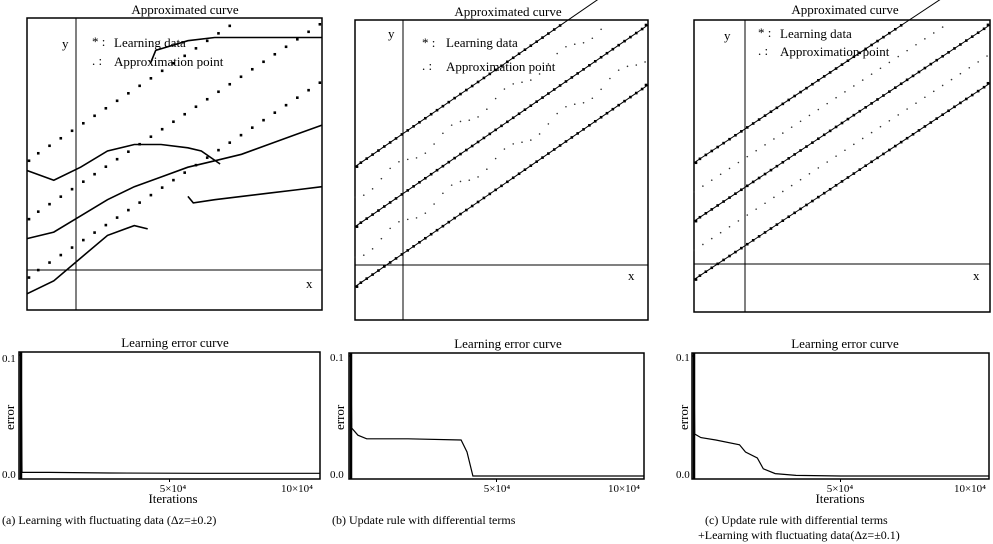 The height and width of the screenshot is (544, 993). I want to click on error-xlabel-a: Iterations, so click(172, 498).